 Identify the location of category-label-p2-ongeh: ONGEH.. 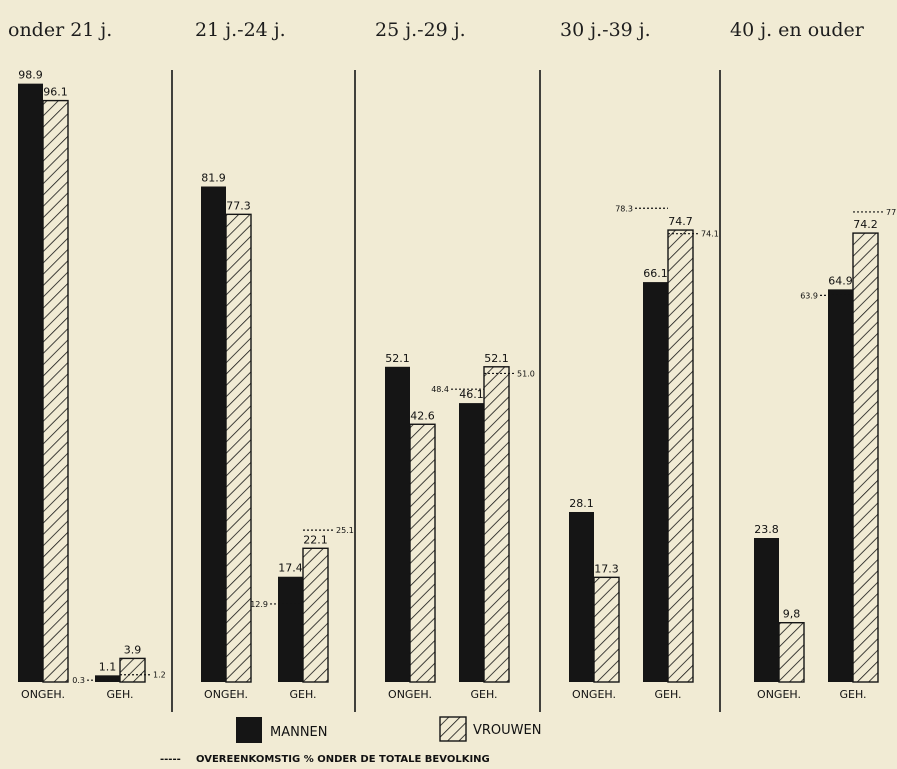
(226, 694).